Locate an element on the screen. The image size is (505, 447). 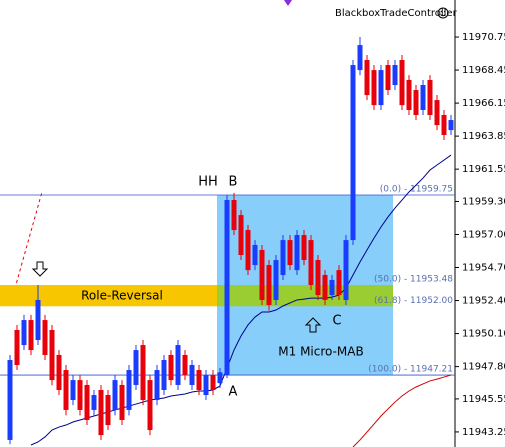
level-label: (61.8) - 11952.00 is located at coordinates (413, 301).